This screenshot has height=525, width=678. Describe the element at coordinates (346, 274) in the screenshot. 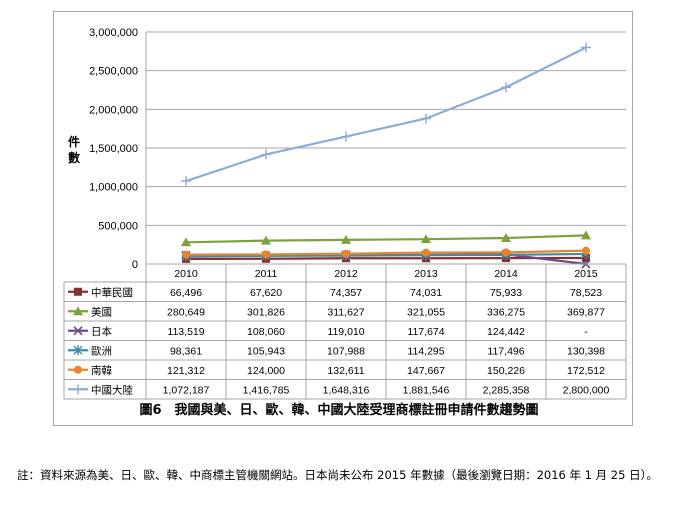

I see `x-tick-label: 2012` at that location.